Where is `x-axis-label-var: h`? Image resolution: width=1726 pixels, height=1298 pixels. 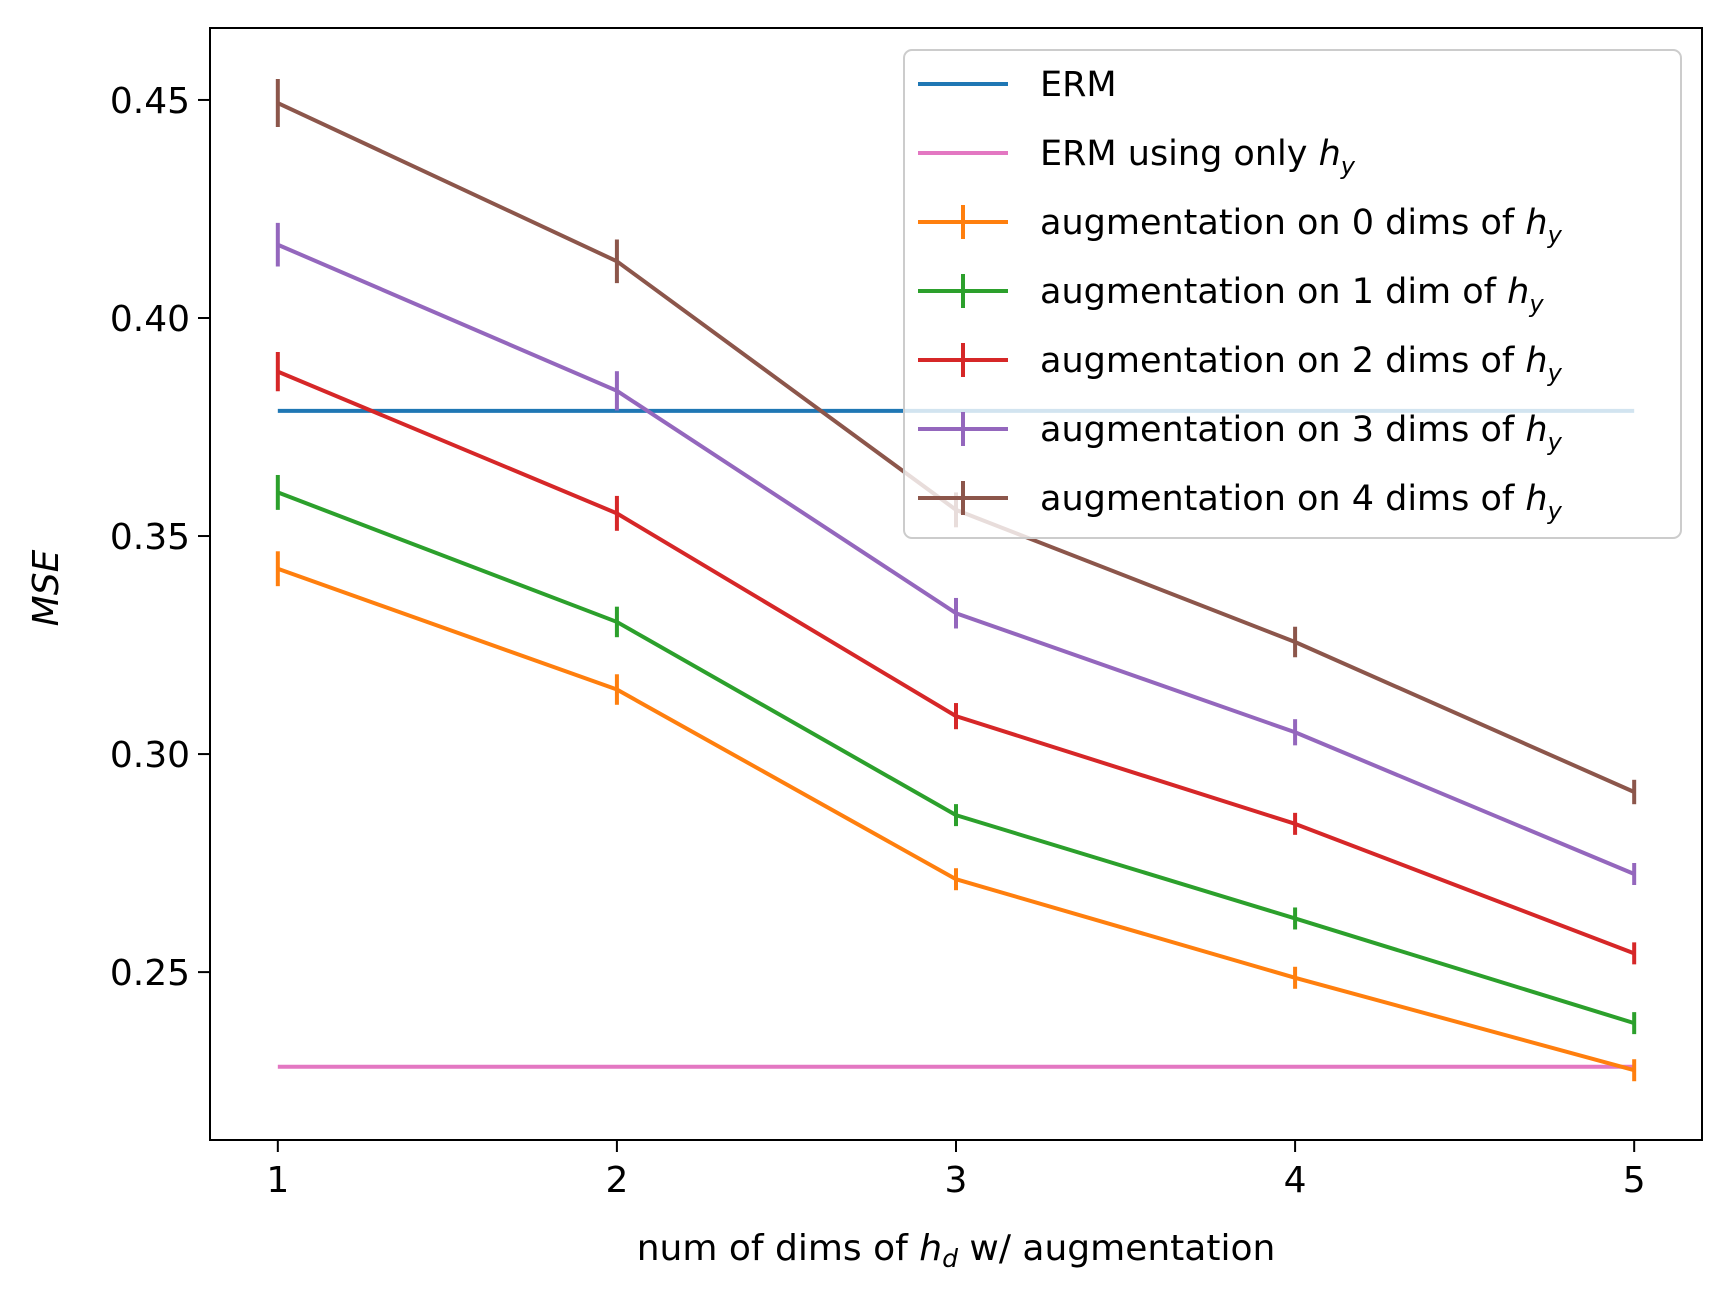 x-axis-label-var: h is located at coordinates (930, 1248).